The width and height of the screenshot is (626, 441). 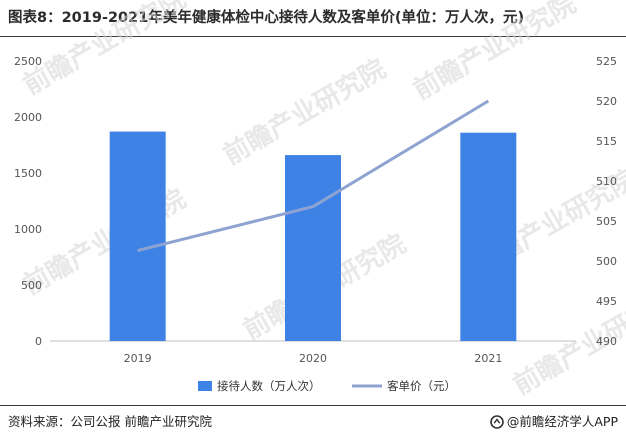 I want to click on right-axis: 490 495 500 505 510 515 520 525, so click(x=606, y=201).